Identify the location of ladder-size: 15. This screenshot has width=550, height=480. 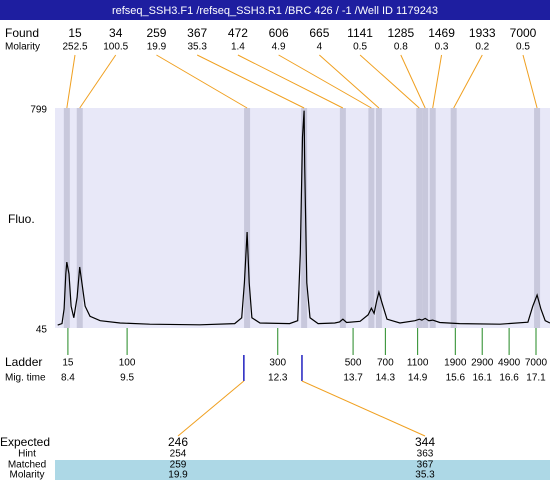
(68, 363).